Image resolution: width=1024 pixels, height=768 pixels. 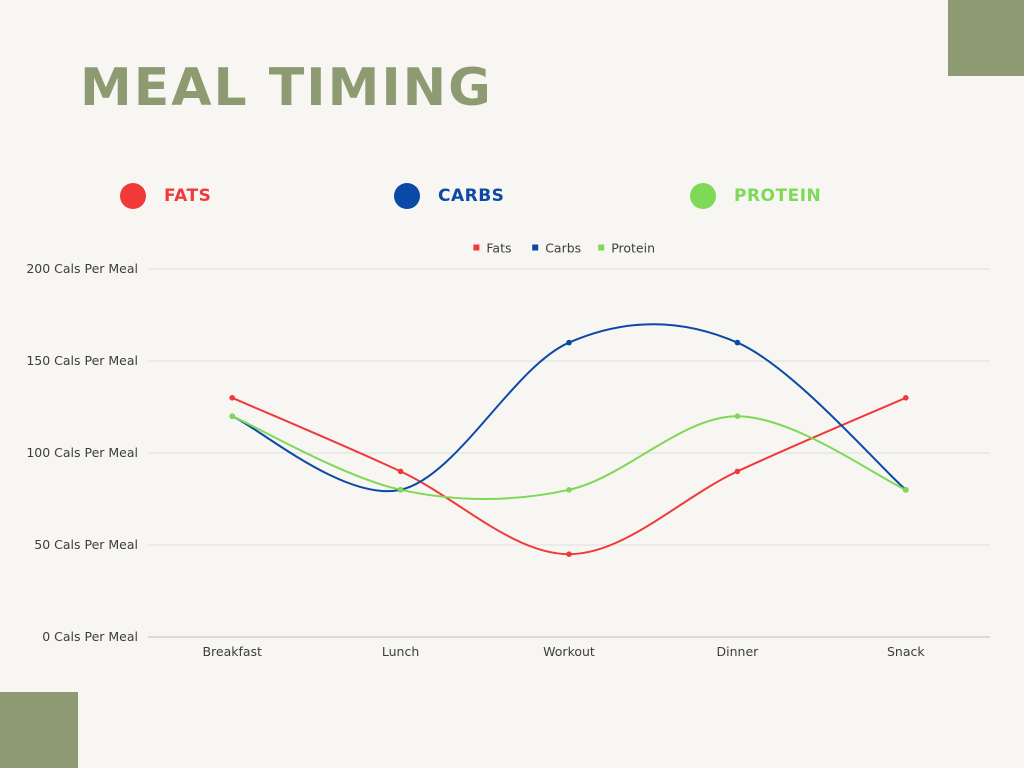 I want to click on legend-label-carbs: Carbs, so click(x=563, y=248).